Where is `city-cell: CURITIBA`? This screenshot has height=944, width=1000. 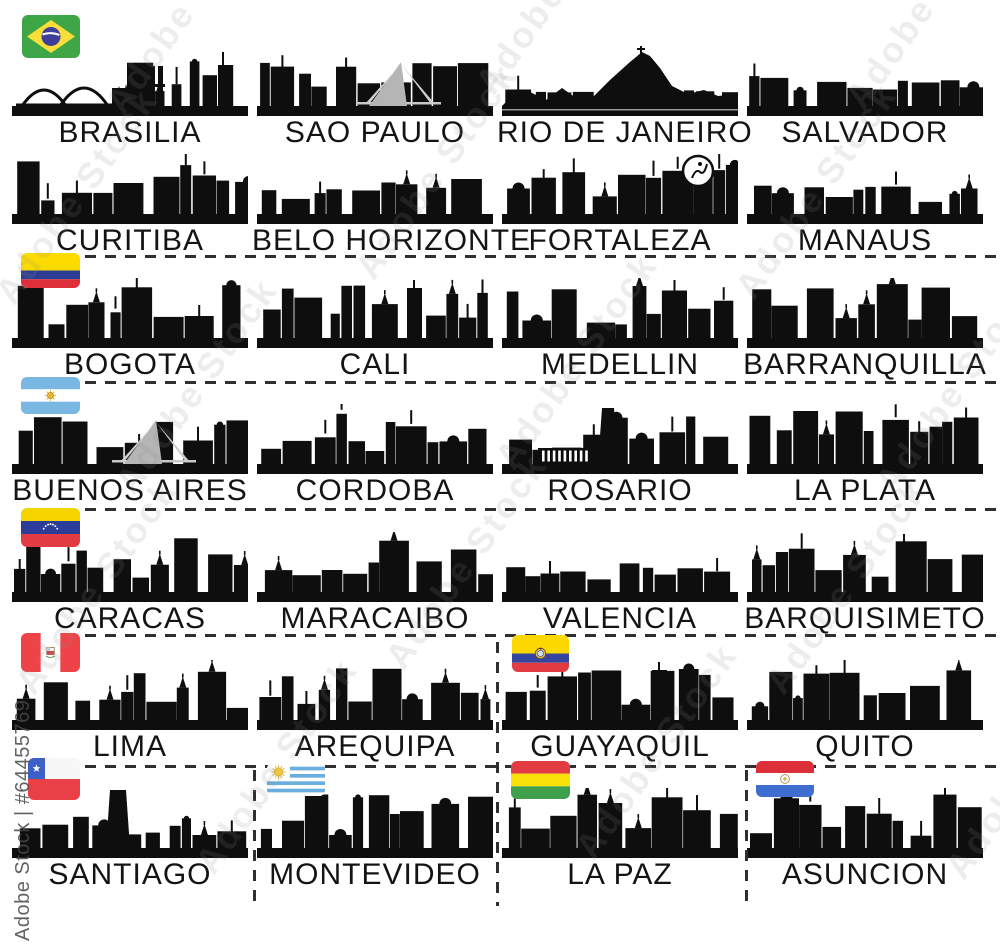
city-cell: CURITIBA is located at coordinates (130, 206).